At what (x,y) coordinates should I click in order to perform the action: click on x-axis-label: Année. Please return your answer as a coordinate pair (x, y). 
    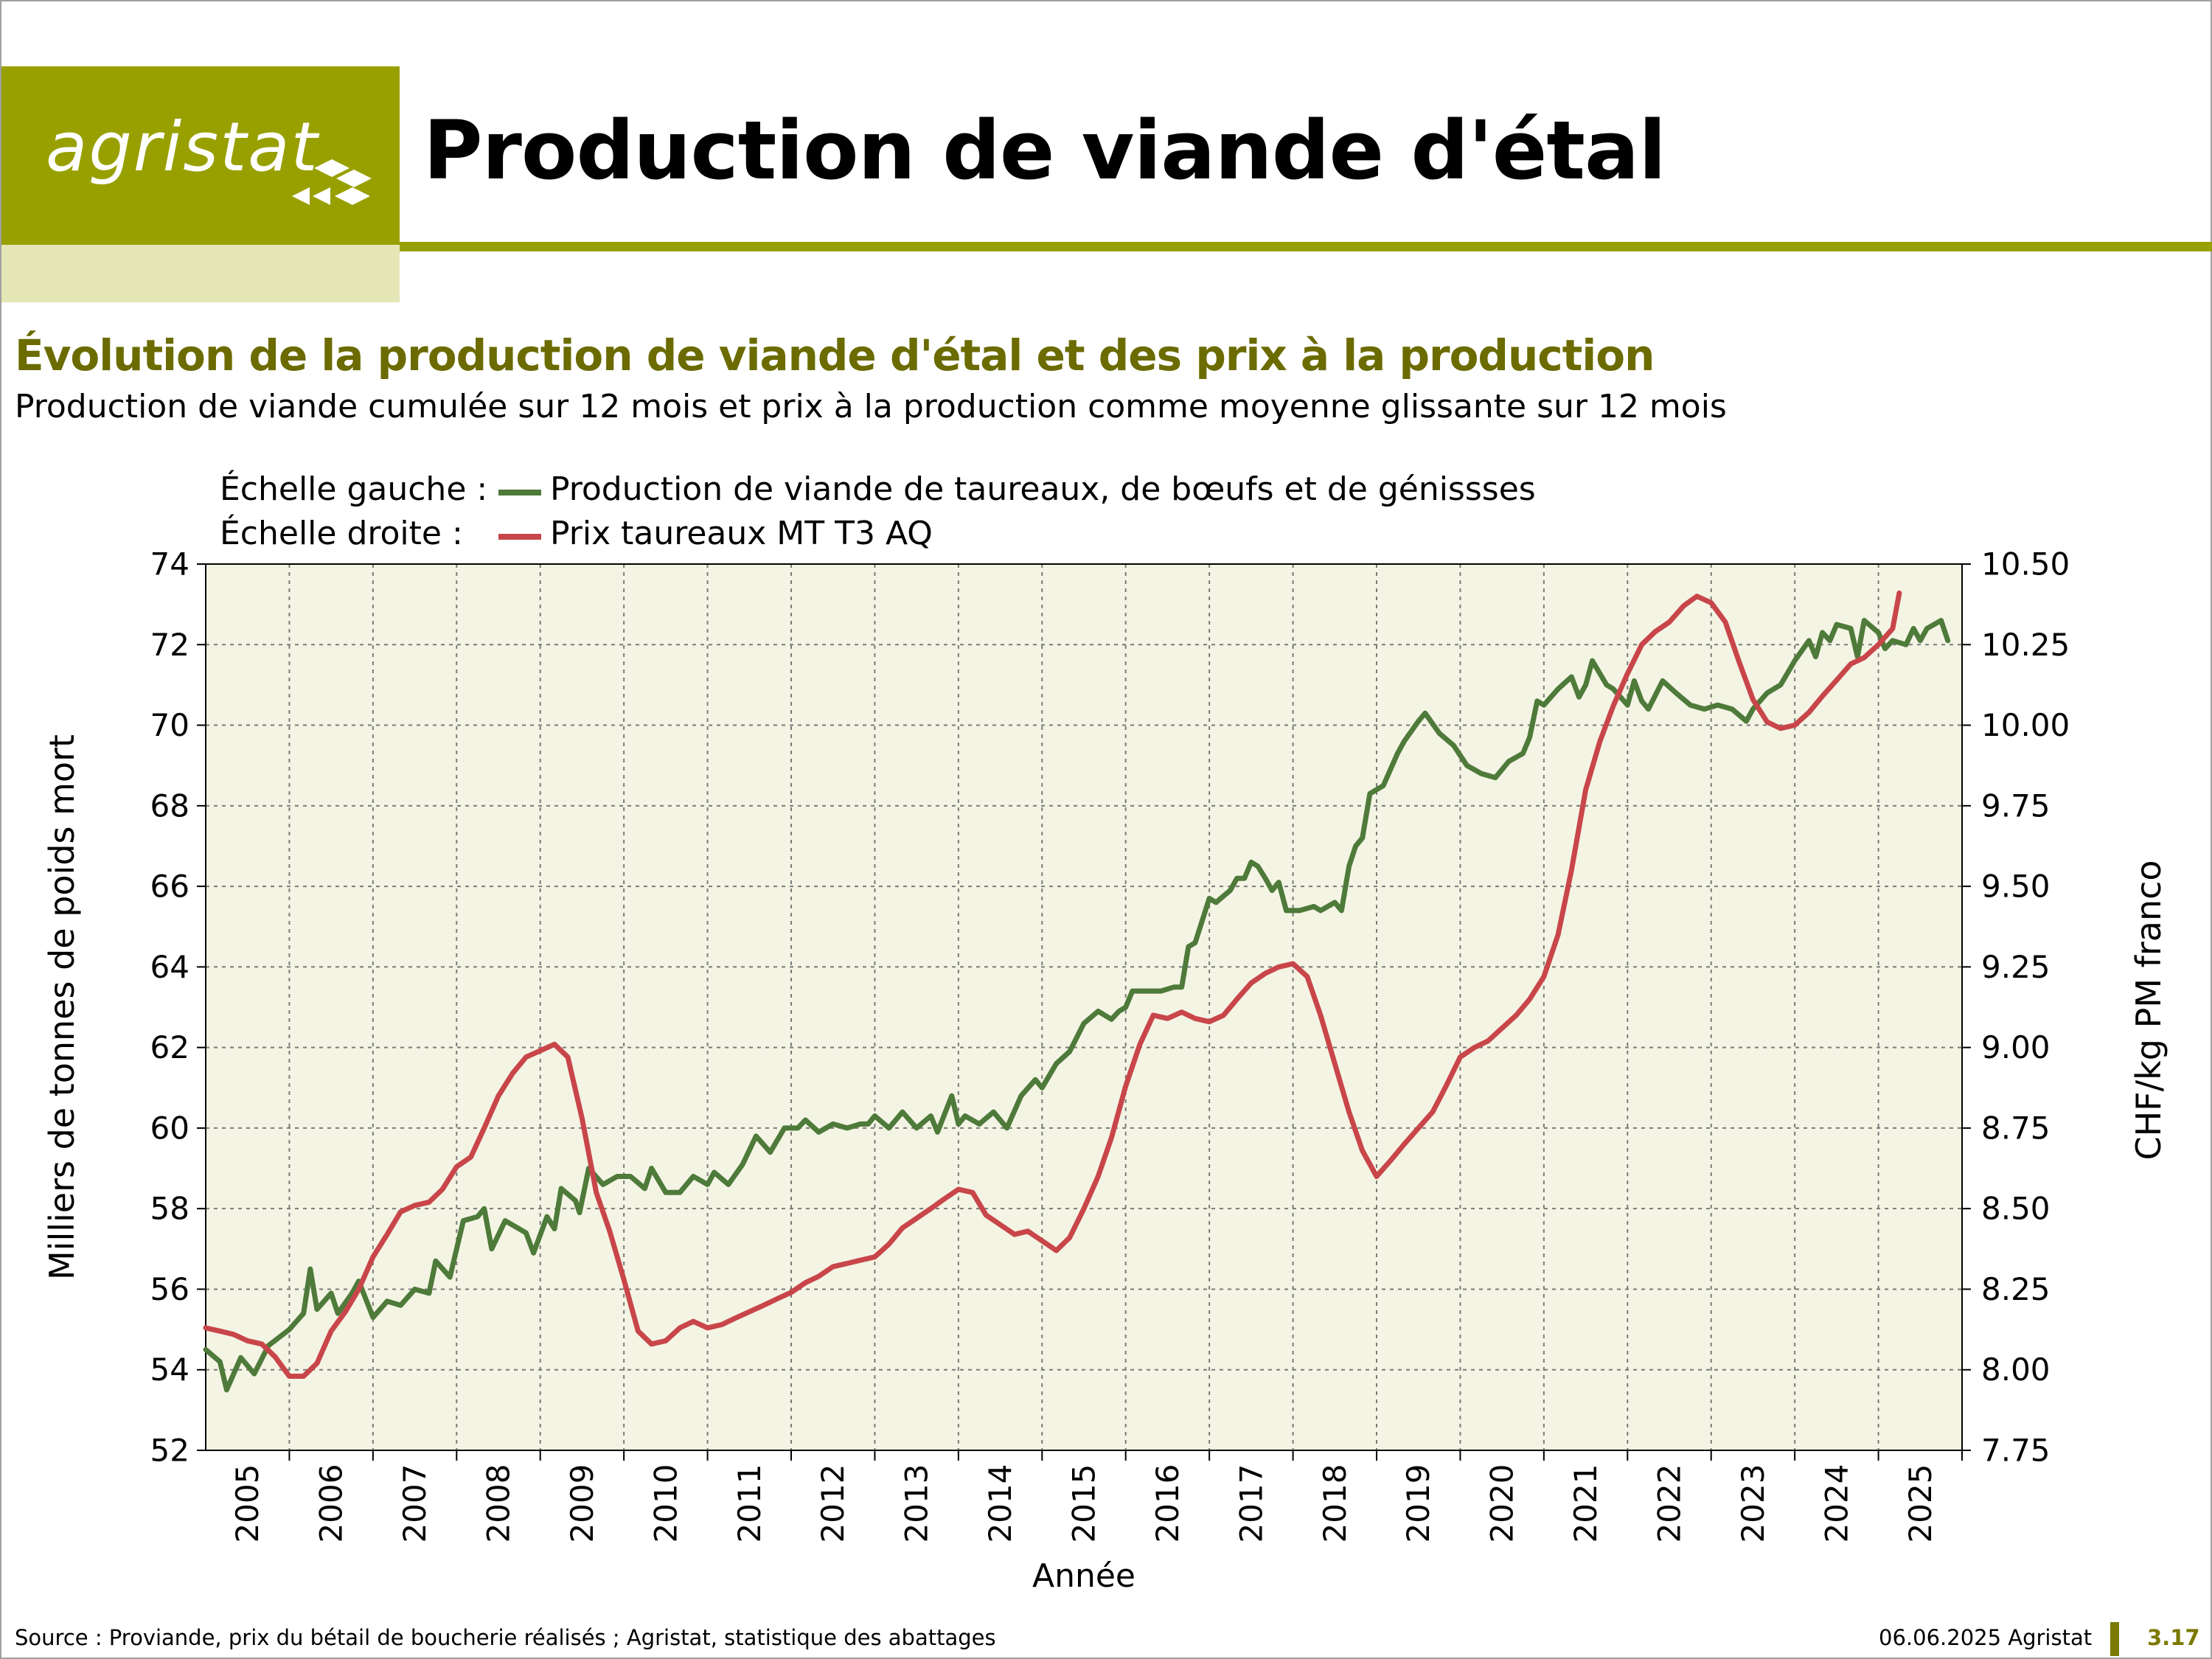
    Looking at the image, I should click on (1083, 1576).